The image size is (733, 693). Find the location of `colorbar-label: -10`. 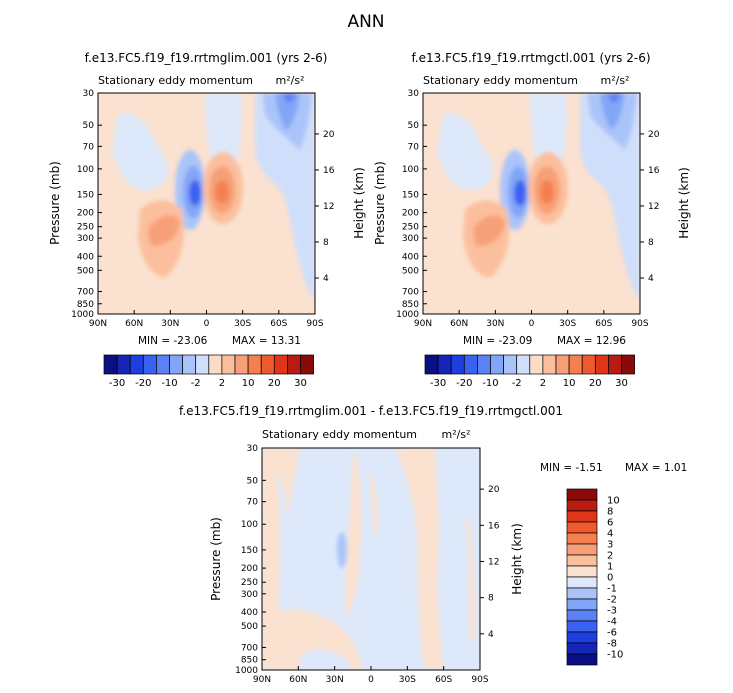

colorbar-label: -10 is located at coordinates (169, 383).